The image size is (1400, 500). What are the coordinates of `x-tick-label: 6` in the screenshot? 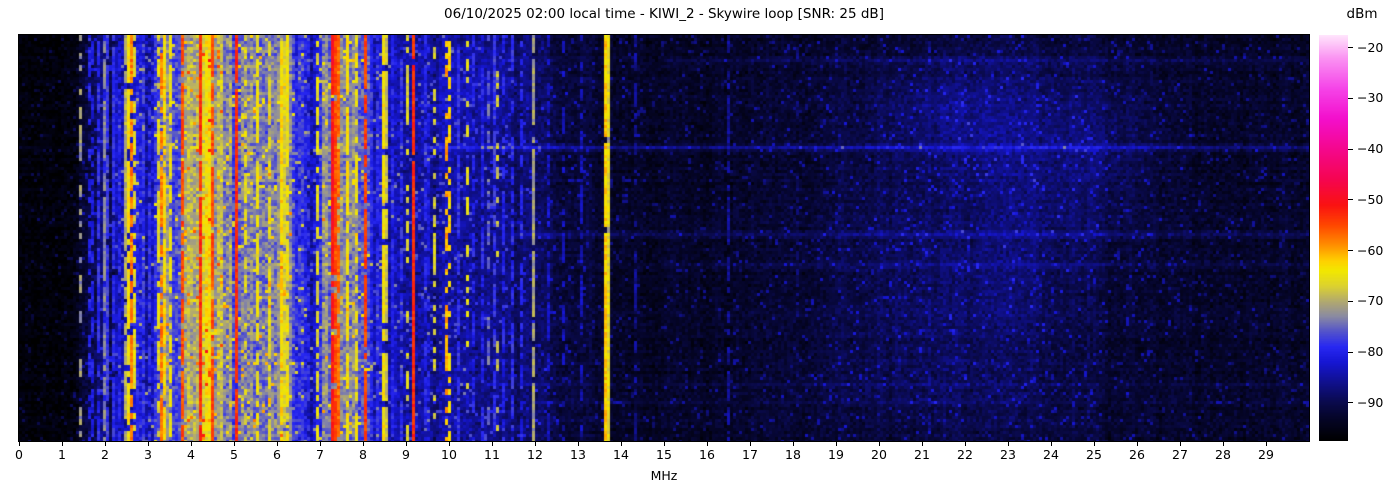 It's located at (277, 454).